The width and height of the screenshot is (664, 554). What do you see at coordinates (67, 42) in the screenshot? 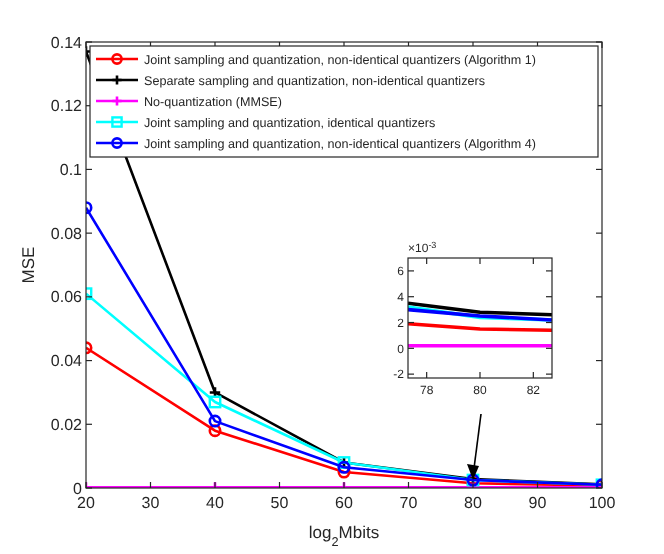
I see `y-tick-label: 0.14` at bounding box center [67, 42].